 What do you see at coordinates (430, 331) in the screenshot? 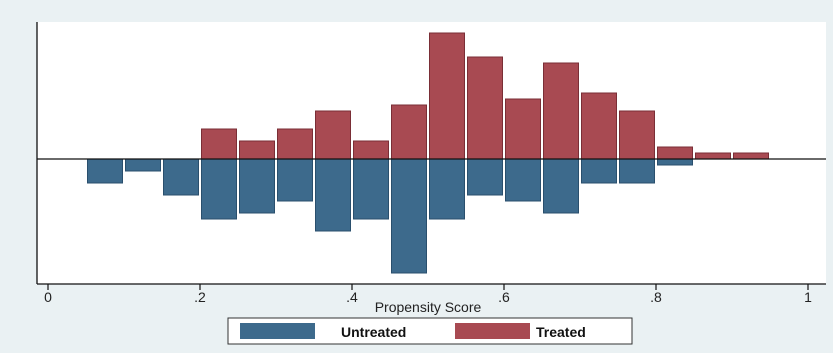
I see `legend: Untreated Treated` at bounding box center [430, 331].